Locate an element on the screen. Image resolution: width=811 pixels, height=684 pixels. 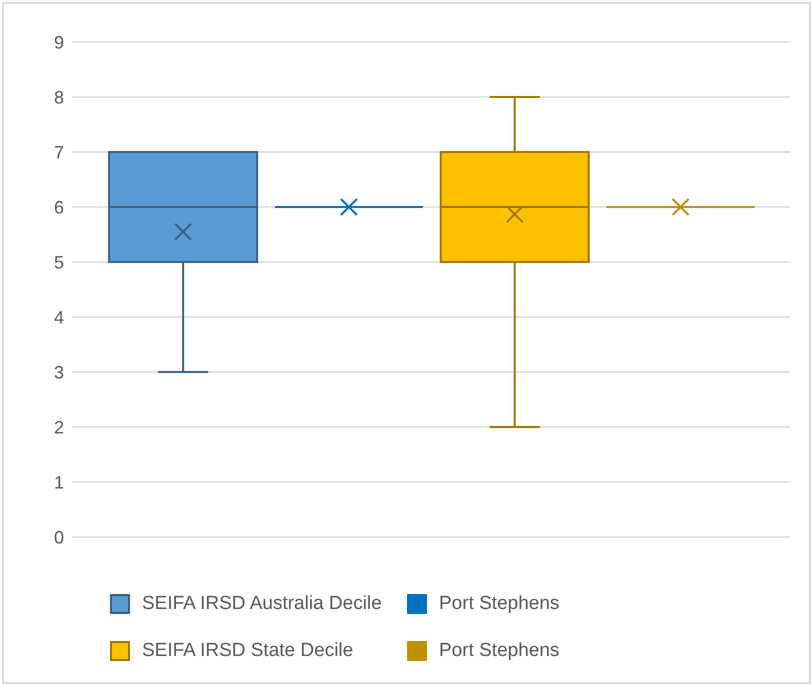
y-tick-label: 2 is located at coordinates (59, 427).